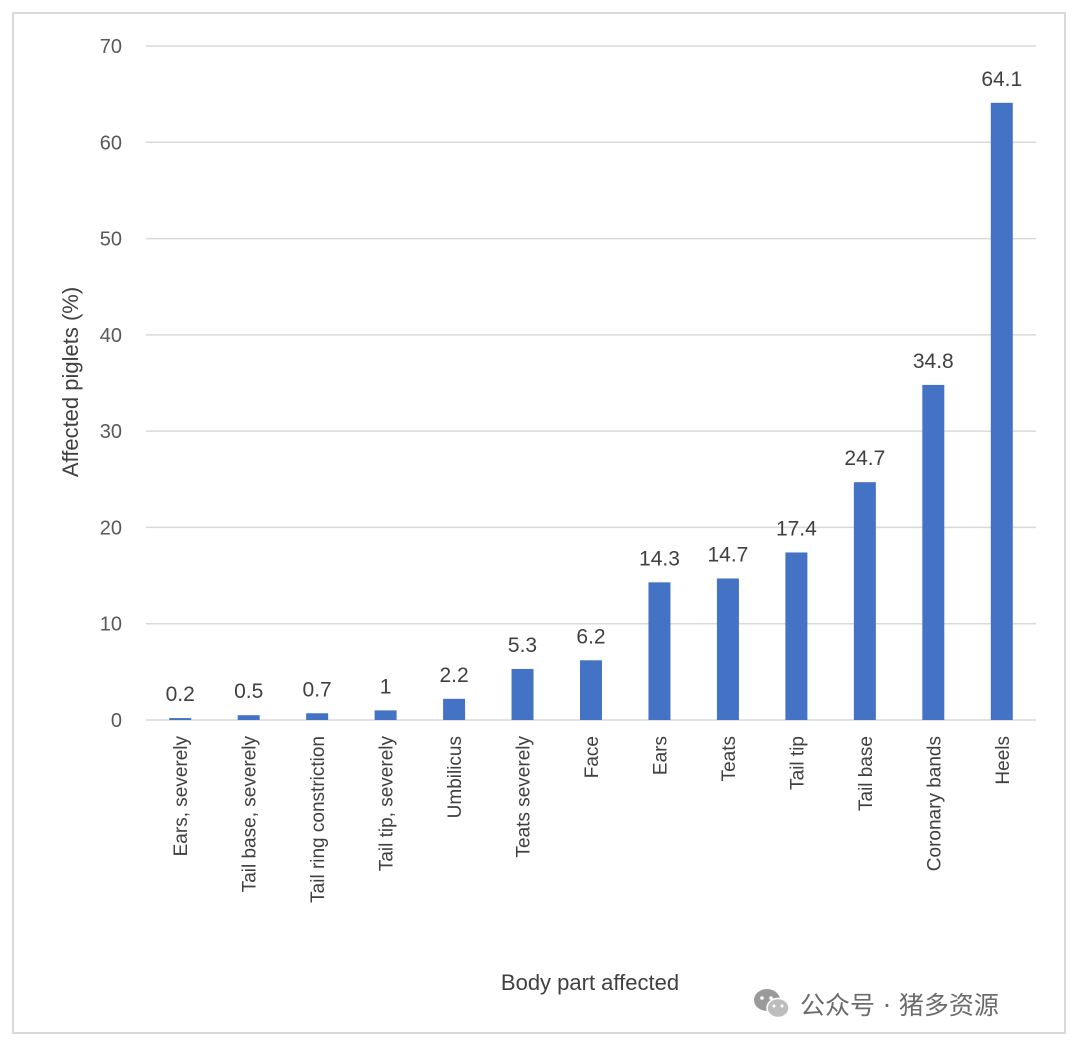 The image size is (1080, 1048). I want to click on y-tick-label: 30, so click(111, 432).